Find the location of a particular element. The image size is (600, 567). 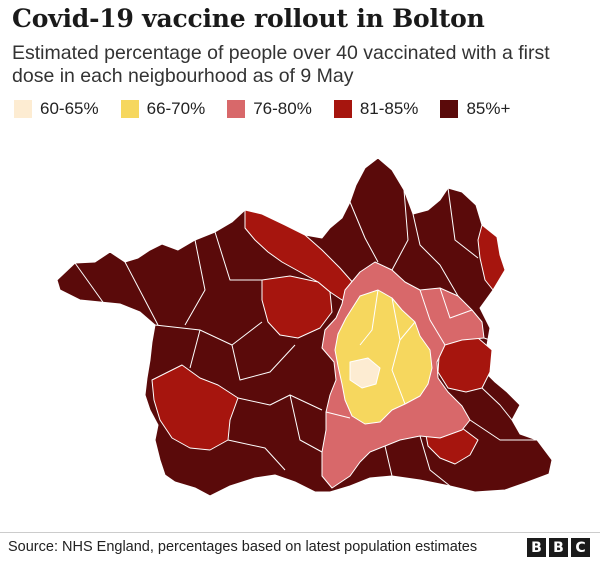

legend-item: 85%+ is located at coordinates (475, 109).